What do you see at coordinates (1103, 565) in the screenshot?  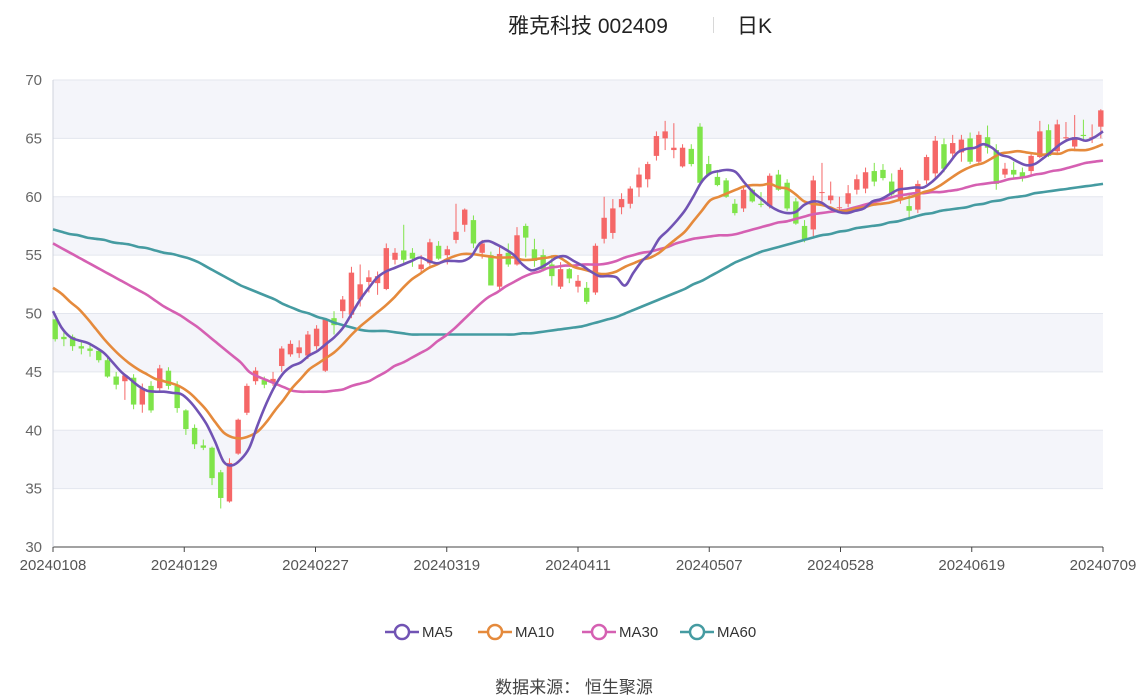 I see `x-tick-label: 20240709` at bounding box center [1103, 565].